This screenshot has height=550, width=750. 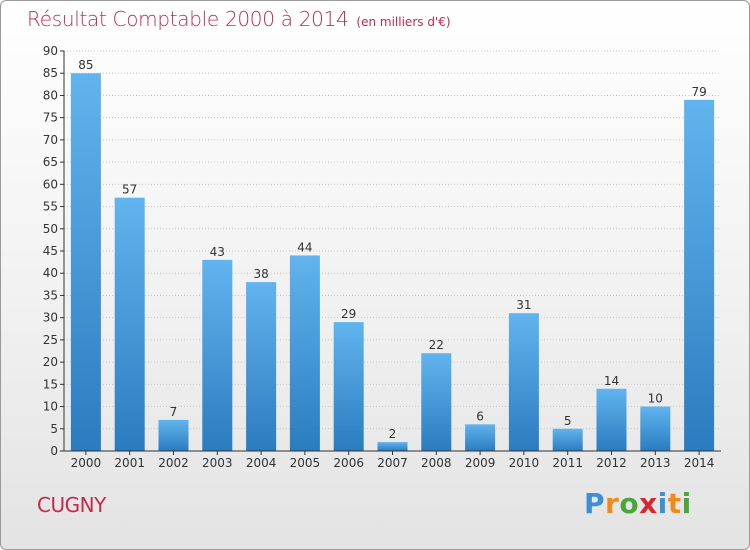 I want to click on y-tick-label-50: 50, so click(x=50, y=229).